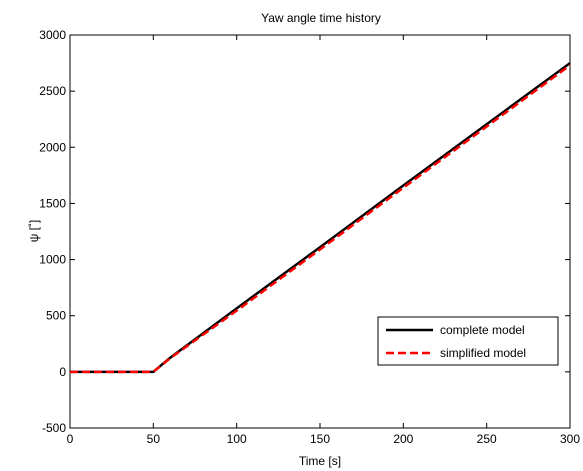  I want to click on legend-label-simplified-model: simplified model, so click(483, 353).